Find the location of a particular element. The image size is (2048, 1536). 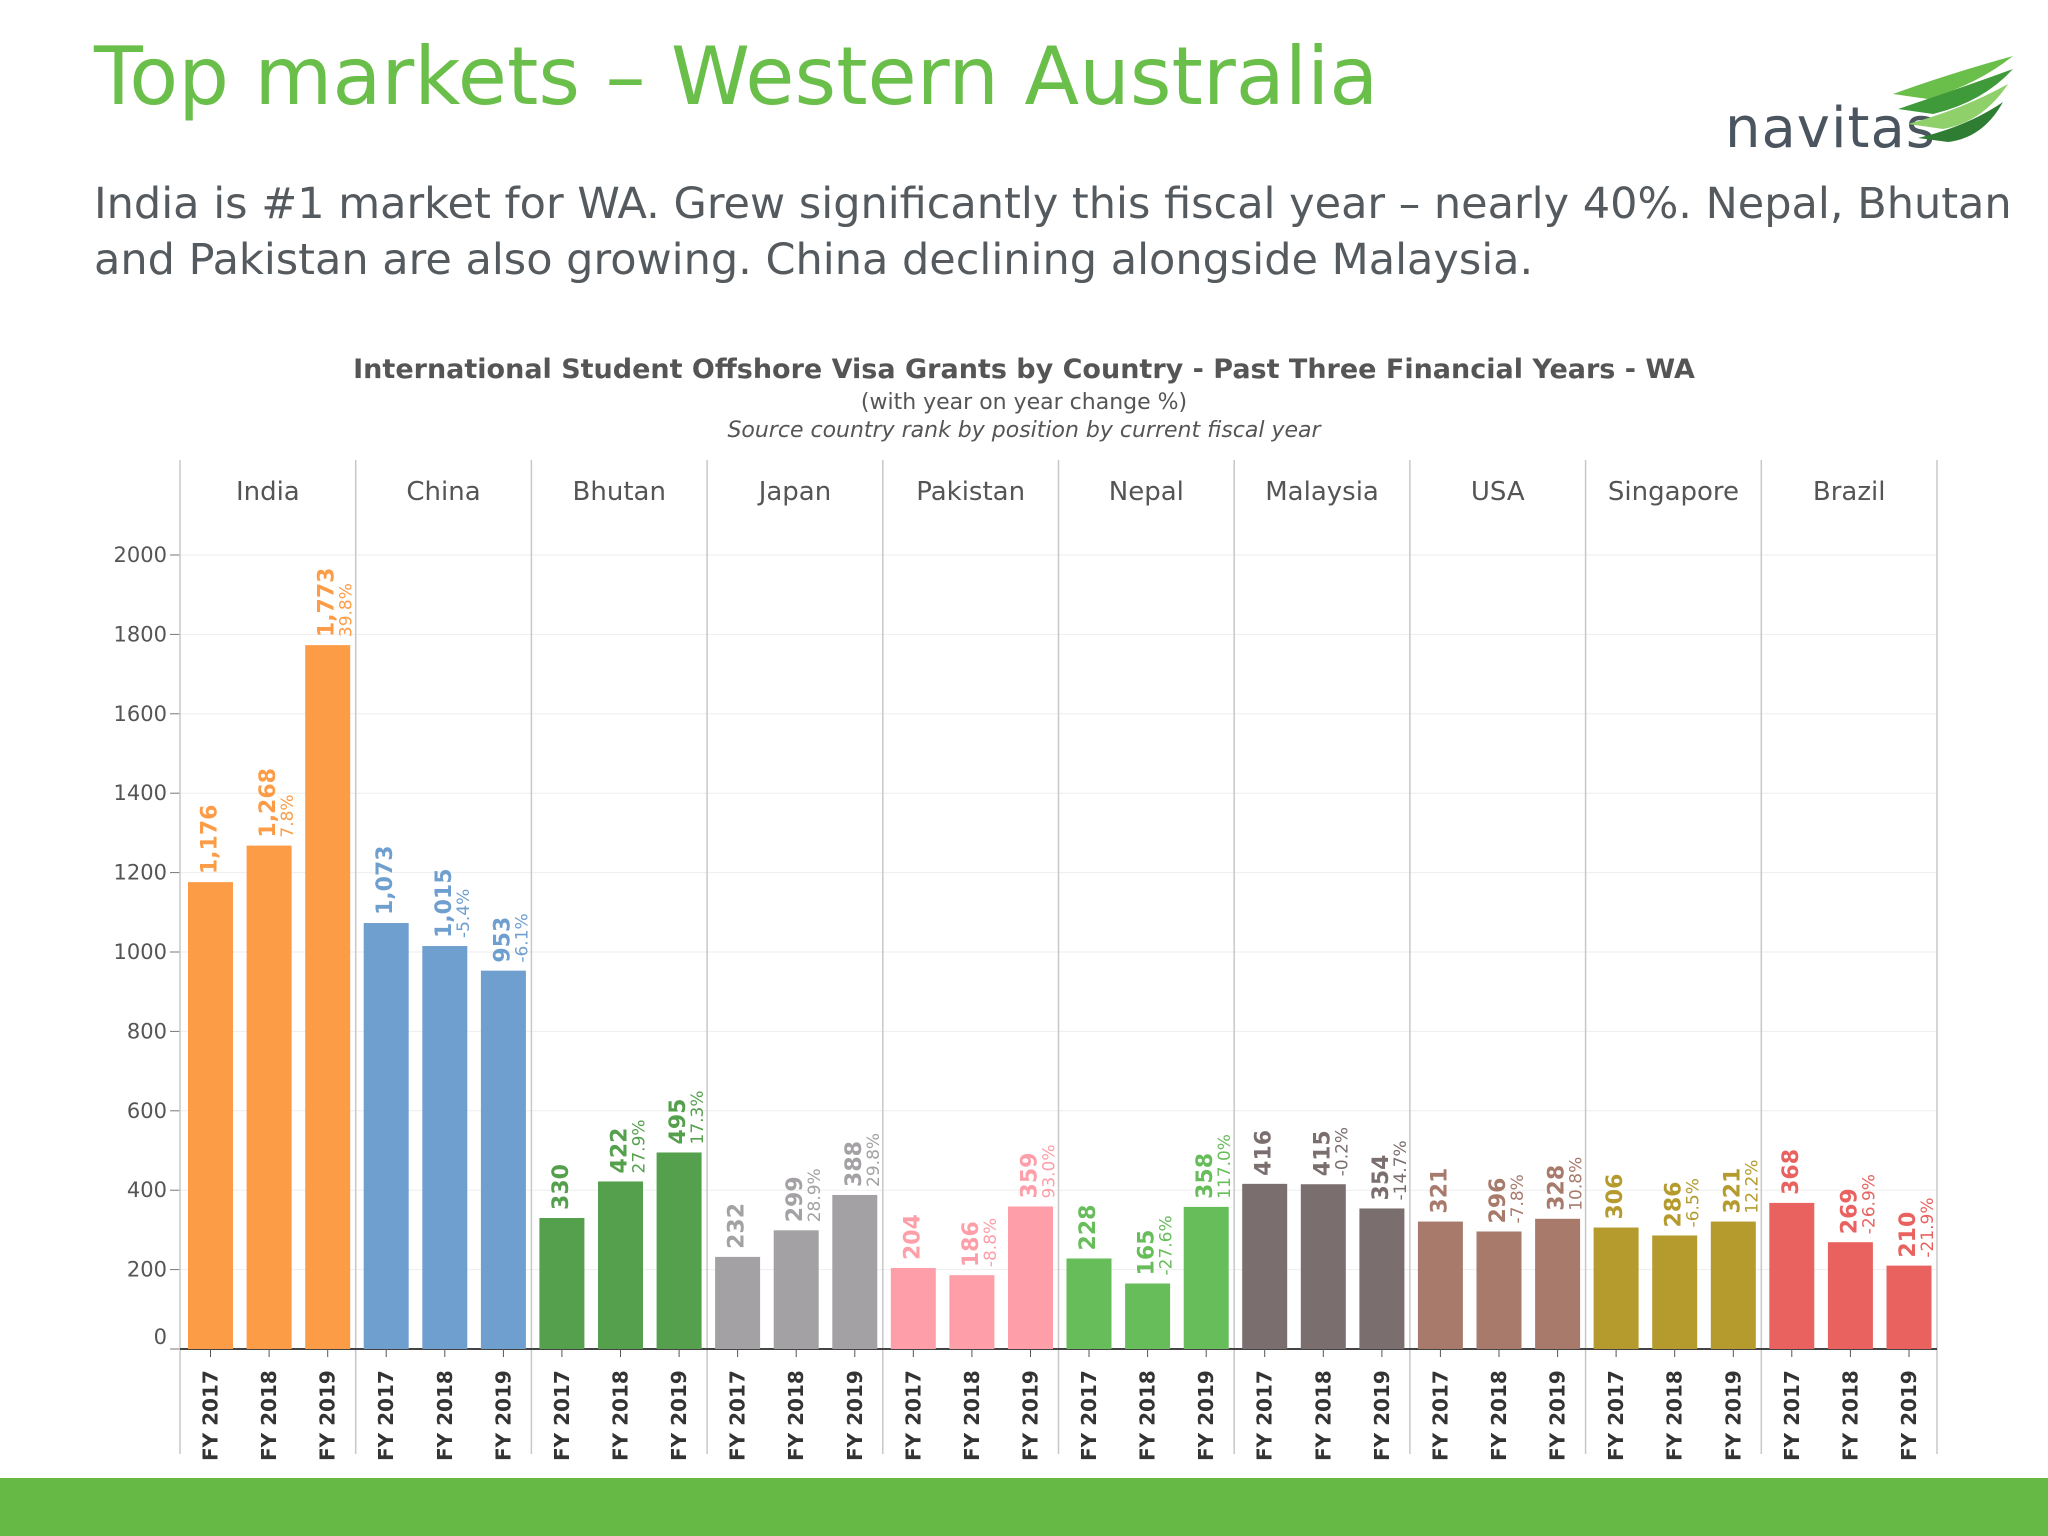

change-label: -27.6% is located at coordinates (1167, 1245).